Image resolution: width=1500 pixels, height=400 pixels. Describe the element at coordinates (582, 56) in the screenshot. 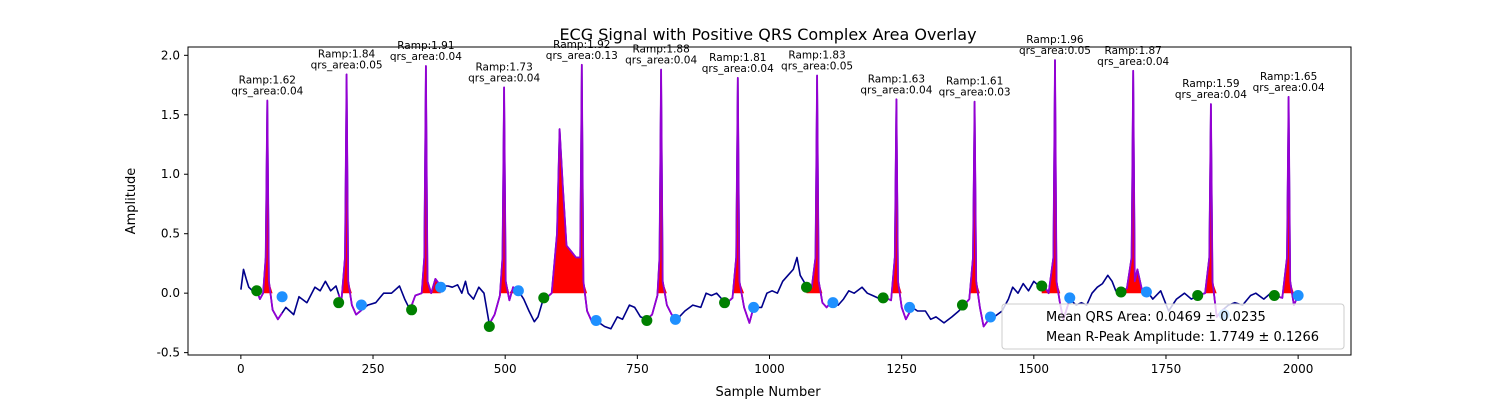

I see `qrs-area-label: qrs_area:0.13` at that location.